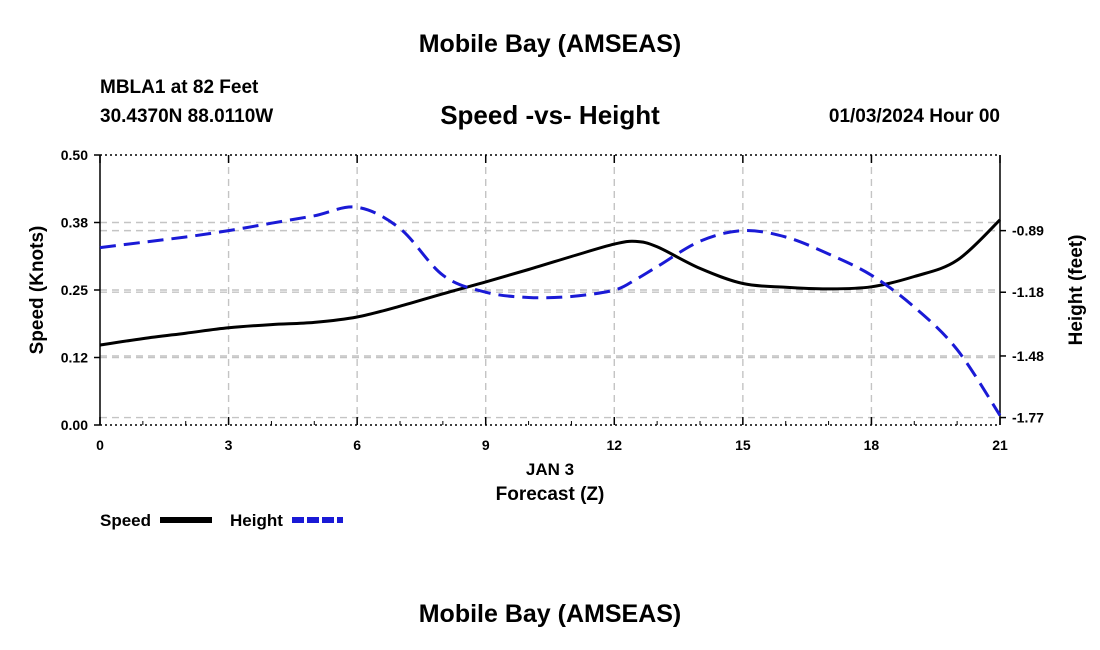 The image size is (1100, 650). What do you see at coordinates (74, 223) in the screenshot?
I see `y-tick-label: 0.38` at bounding box center [74, 223].